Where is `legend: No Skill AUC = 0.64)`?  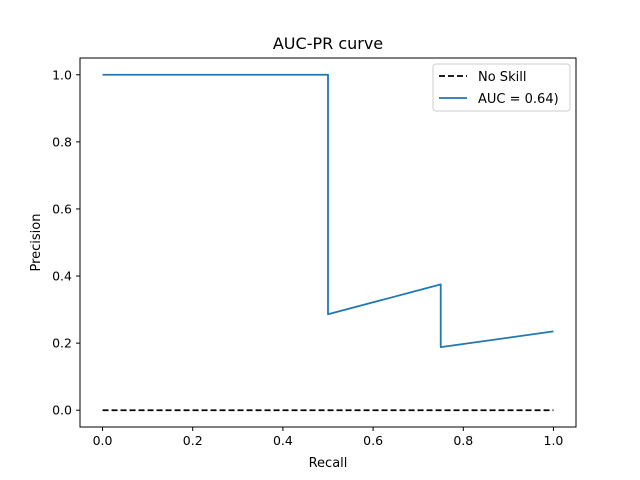
legend: No Skill AUC = 0.64) is located at coordinates (501, 87).